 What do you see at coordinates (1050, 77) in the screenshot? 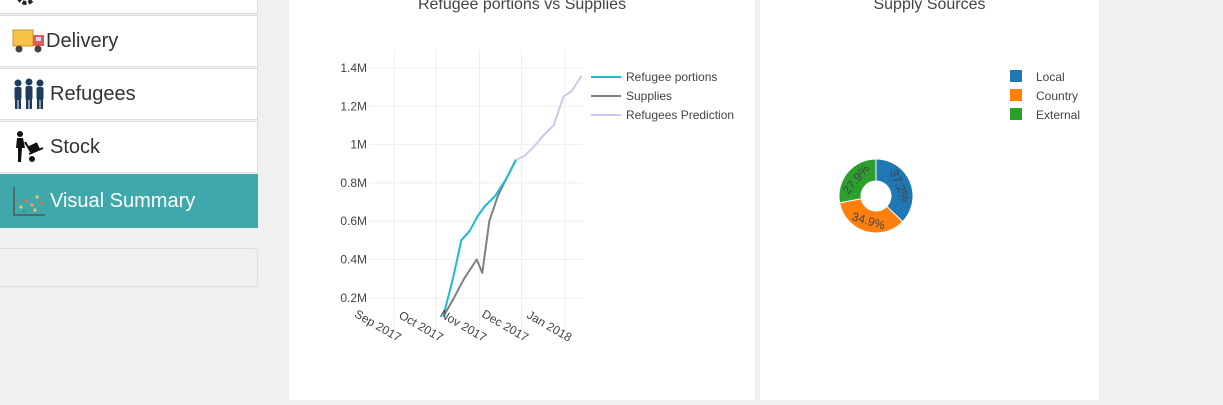
I see `legend-label: Local` at bounding box center [1050, 77].